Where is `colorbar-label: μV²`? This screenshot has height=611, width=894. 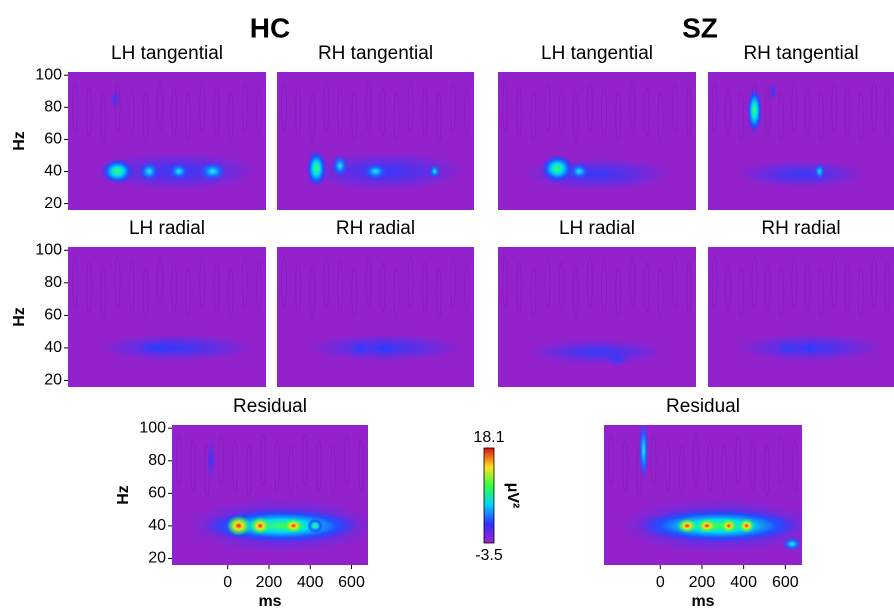 colorbar-label: μV² is located at coordinates (512, 496).